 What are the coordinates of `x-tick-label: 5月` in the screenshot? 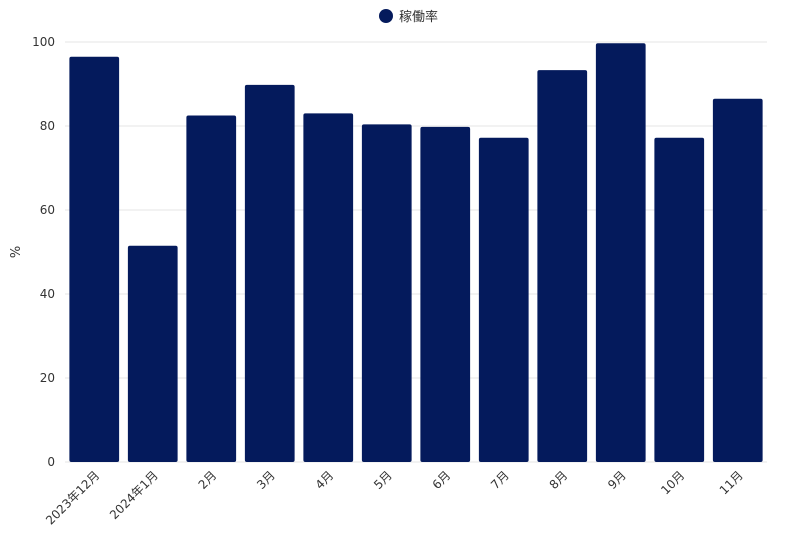 It's located at (383, 480).